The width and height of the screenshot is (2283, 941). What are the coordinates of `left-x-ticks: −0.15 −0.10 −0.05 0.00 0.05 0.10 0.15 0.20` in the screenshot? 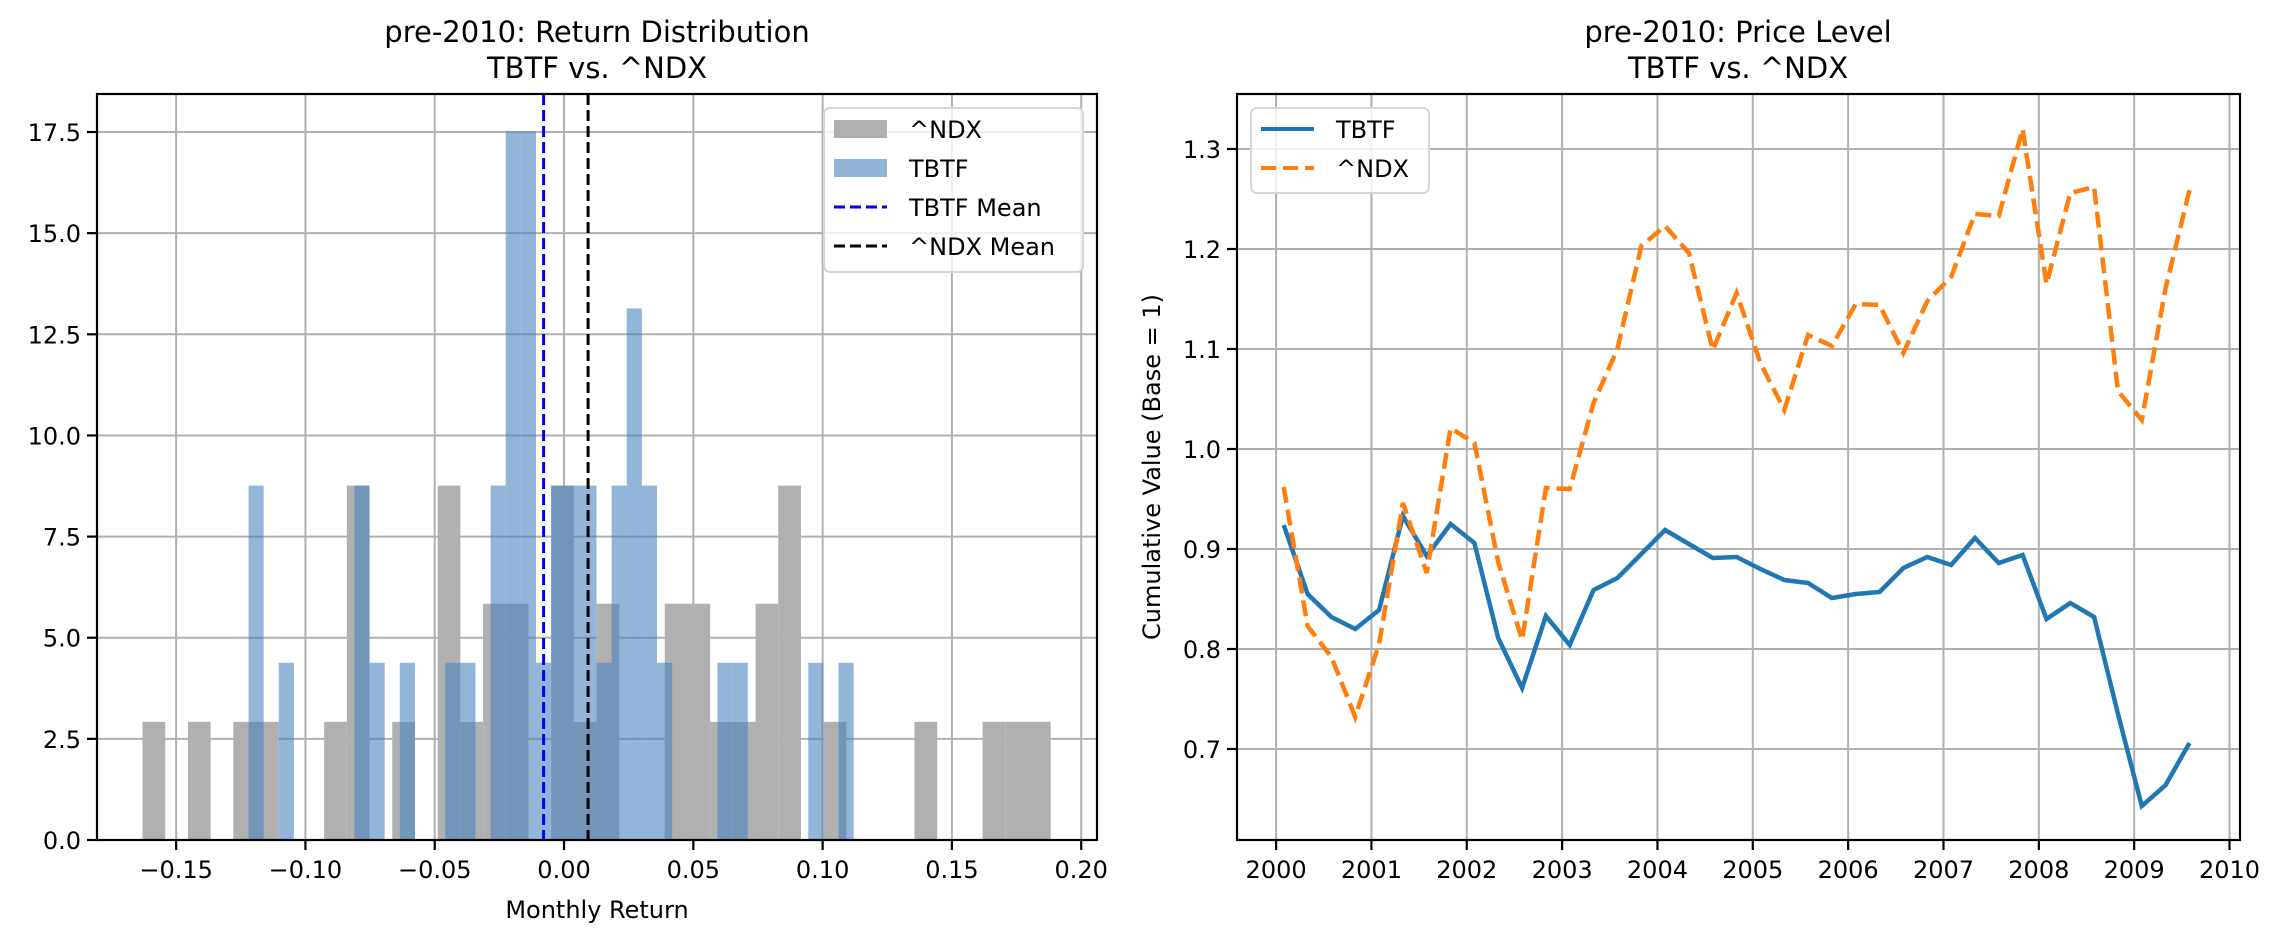 It's located at (623, 862).